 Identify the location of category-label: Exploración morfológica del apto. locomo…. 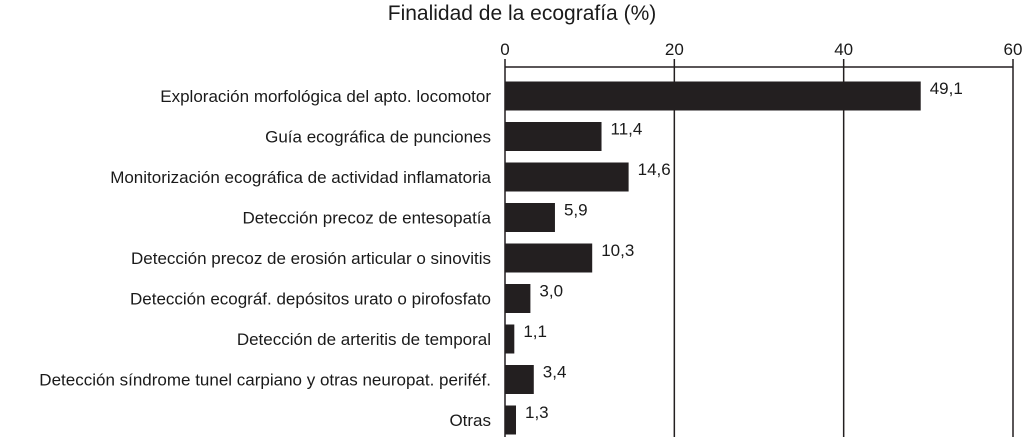
(325, 96).